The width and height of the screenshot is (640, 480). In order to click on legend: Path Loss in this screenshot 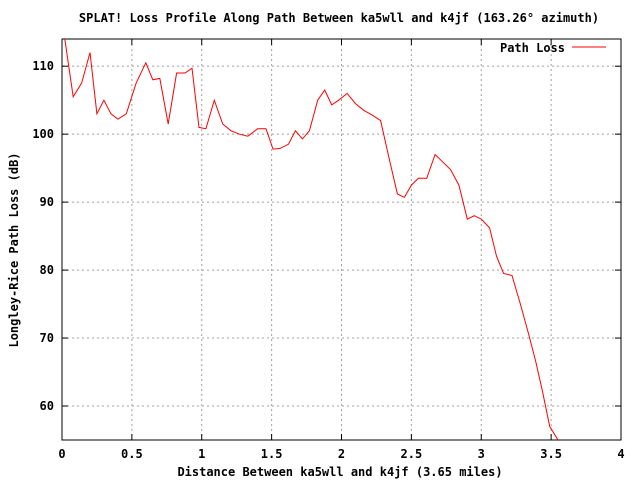, I will do `click(553, 48)`.